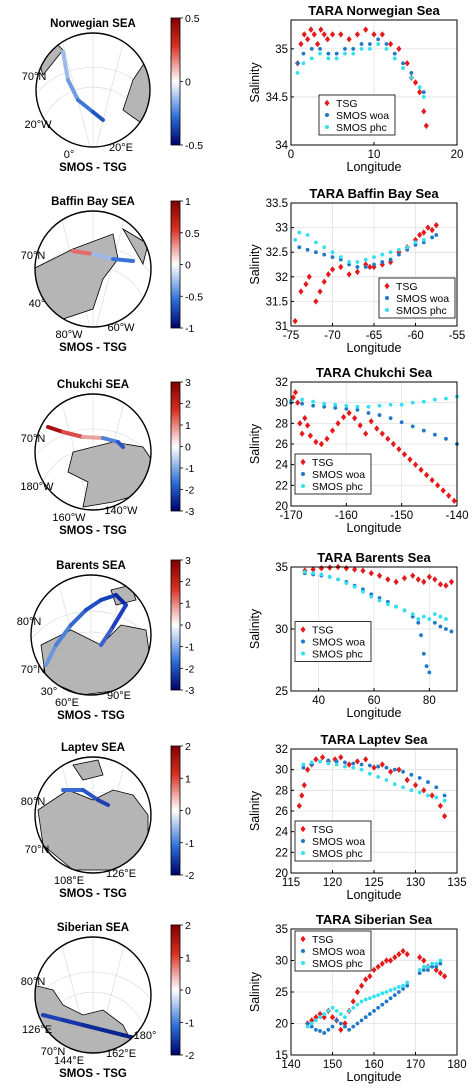  Describe the element at coordinates (93, 385) in the screenshot. I see `map-title: Chukchi SEA` at that location.